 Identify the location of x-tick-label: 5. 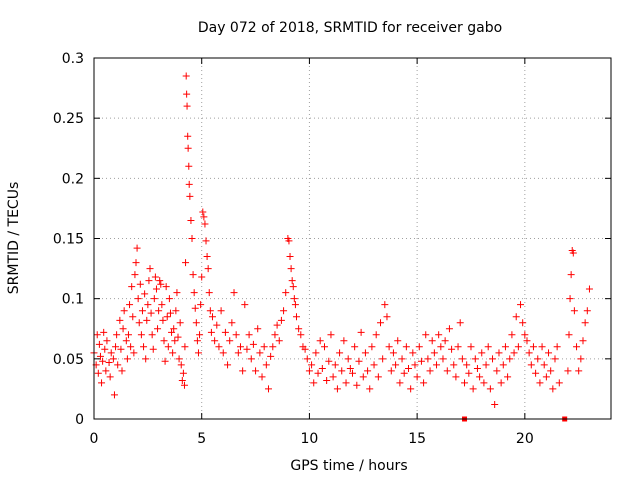
(201, 439).